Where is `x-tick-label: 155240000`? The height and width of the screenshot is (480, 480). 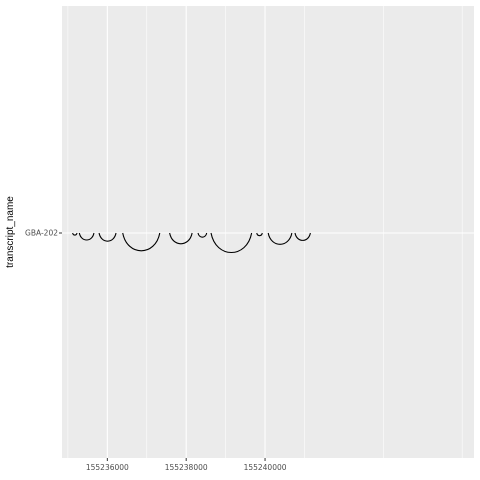 x-tick-label: 155240000 is located at coordinates (265, 467).